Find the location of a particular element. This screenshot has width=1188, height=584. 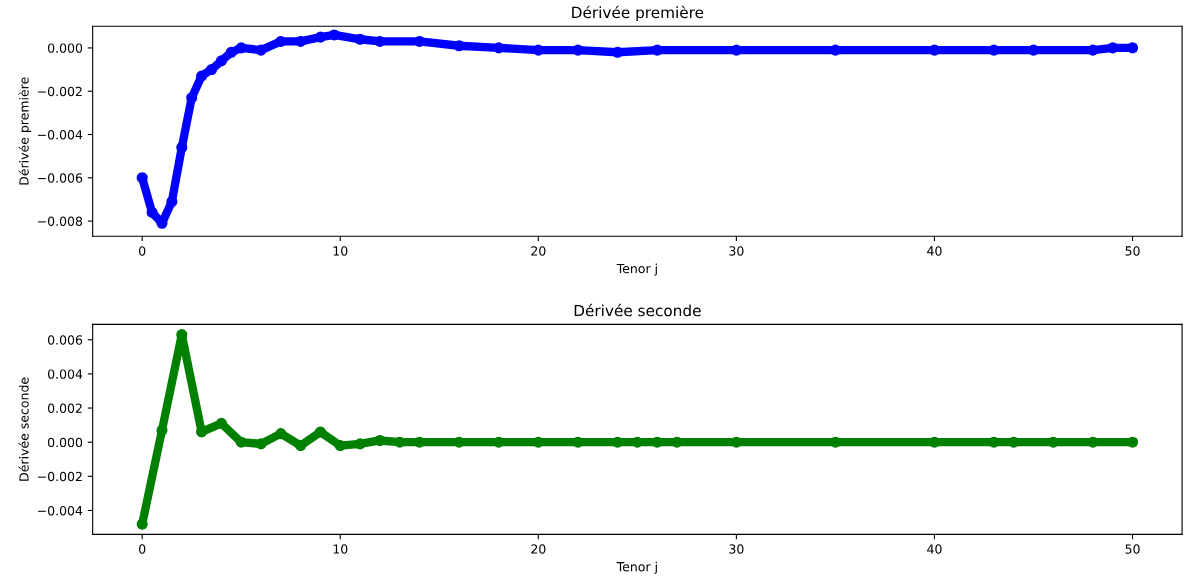

chart-title: Dérivée première is located at coordinates (638, 13).